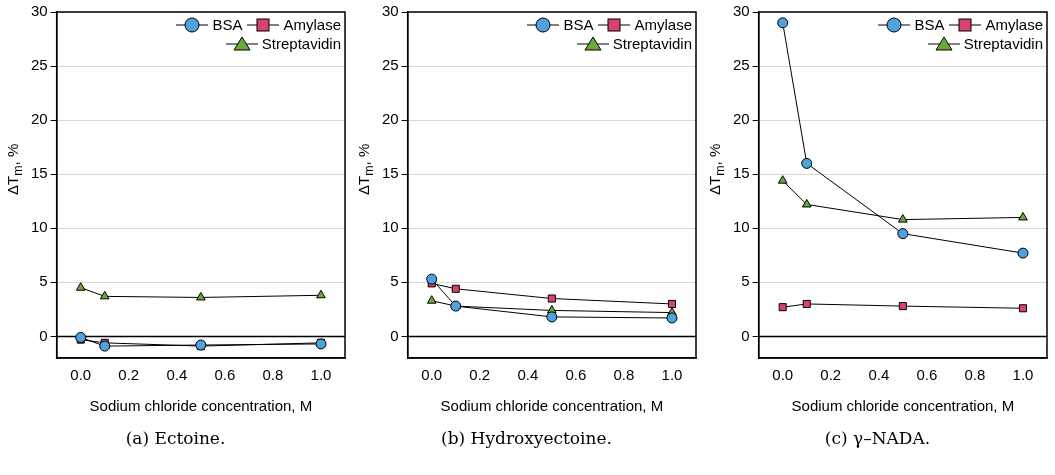  I want to click on text: (b) Hydroxyectoine., so click(526, 438).